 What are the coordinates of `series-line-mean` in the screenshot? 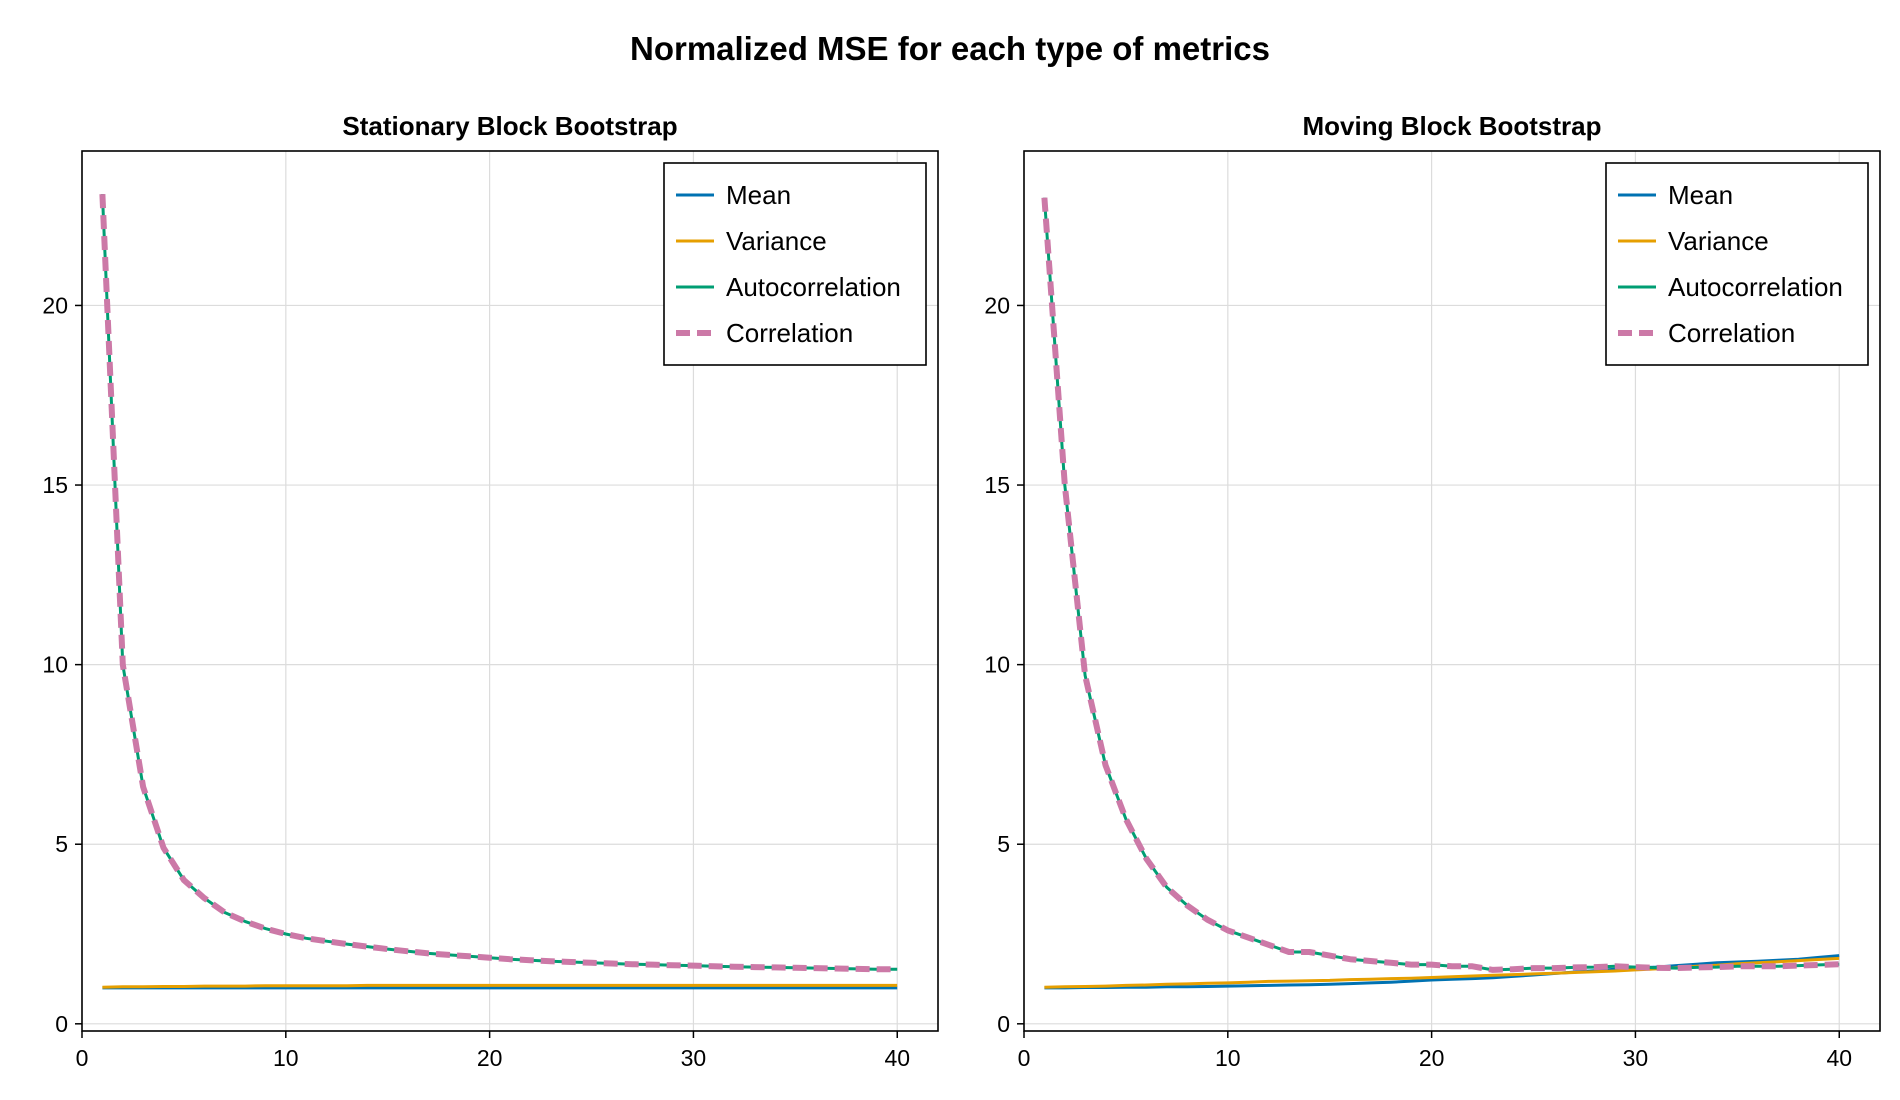 It's located at (1442, 972).